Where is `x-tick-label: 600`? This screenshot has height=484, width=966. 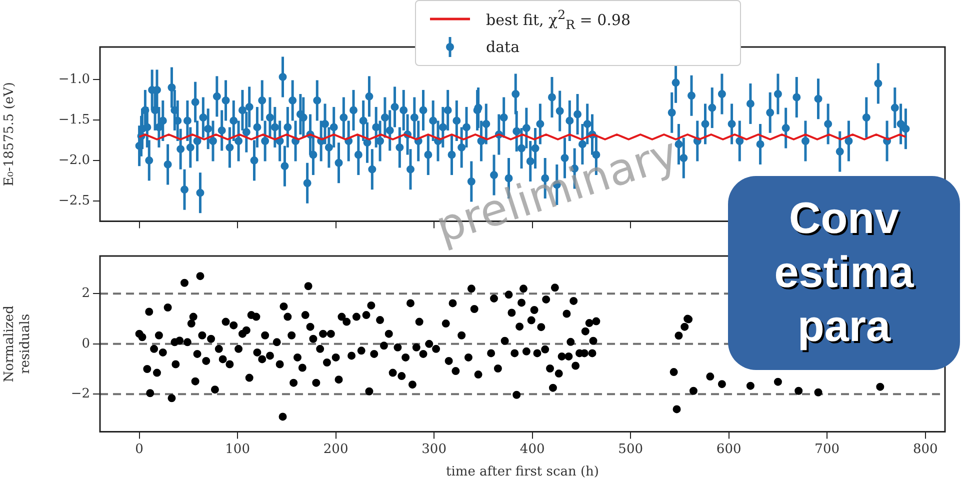 x-tick-label: 600 is located at coordinates (729, 449).